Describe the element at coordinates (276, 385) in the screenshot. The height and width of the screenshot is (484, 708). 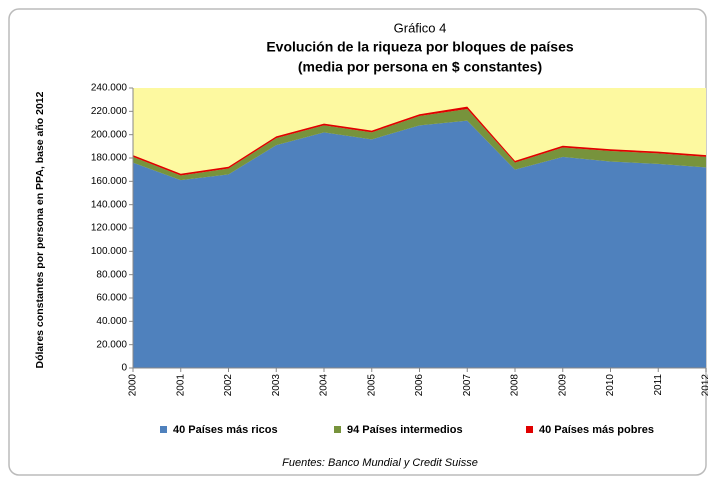
I see `x-tick-label: 2003` at that location.